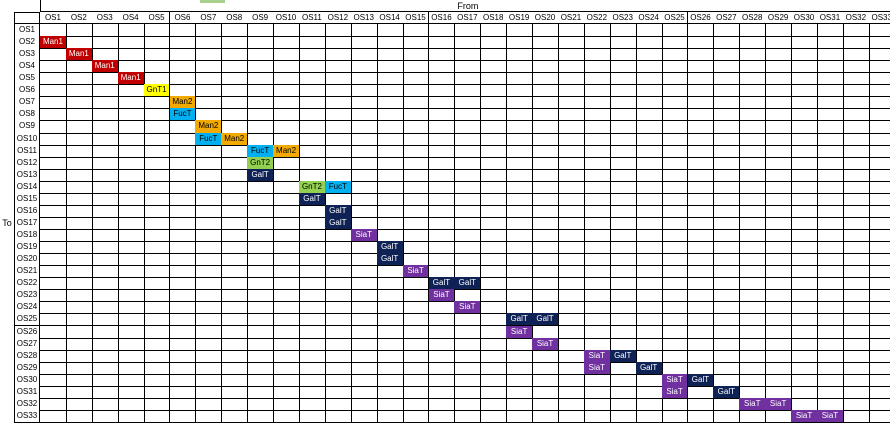 The image size is (890, 424). What do you see at coordinates (494, 18) in the screenshot?
I see `column-header: OS18` at bounding box center [494, 18].